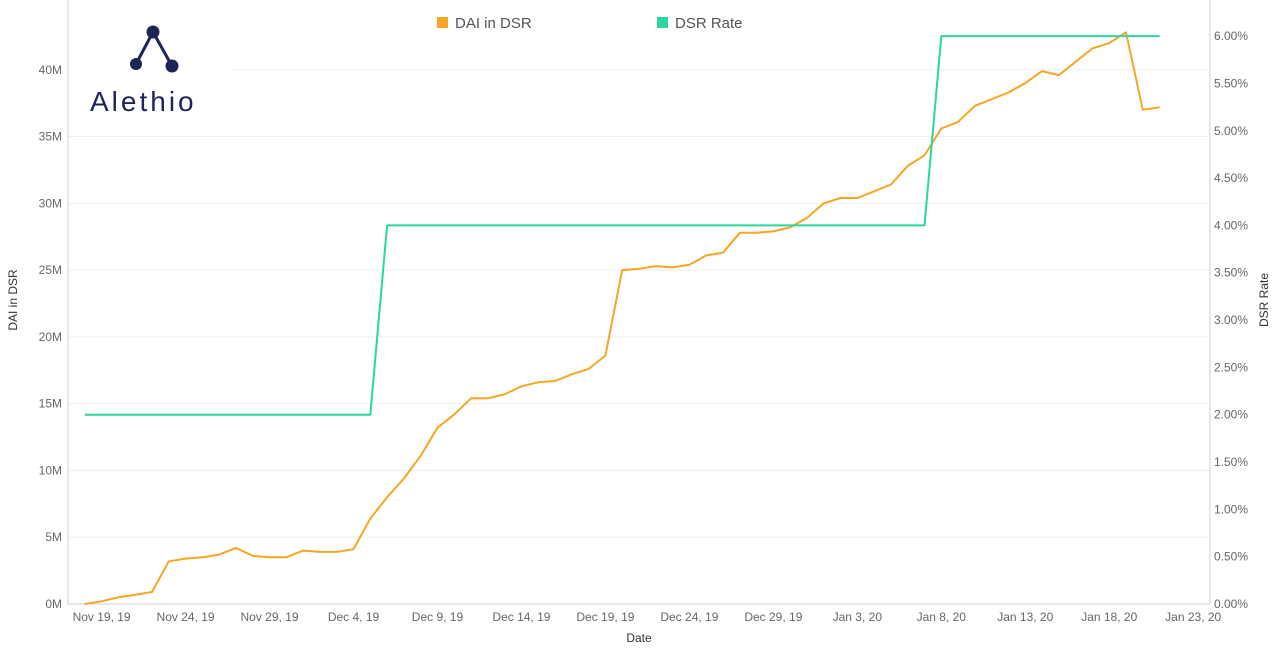 The width and height of the screenshot is (1280, 654). Describe the element at coordinates (1264, 300) in the screenshot. I see `right-axis-title: DSR Rate` at that location.